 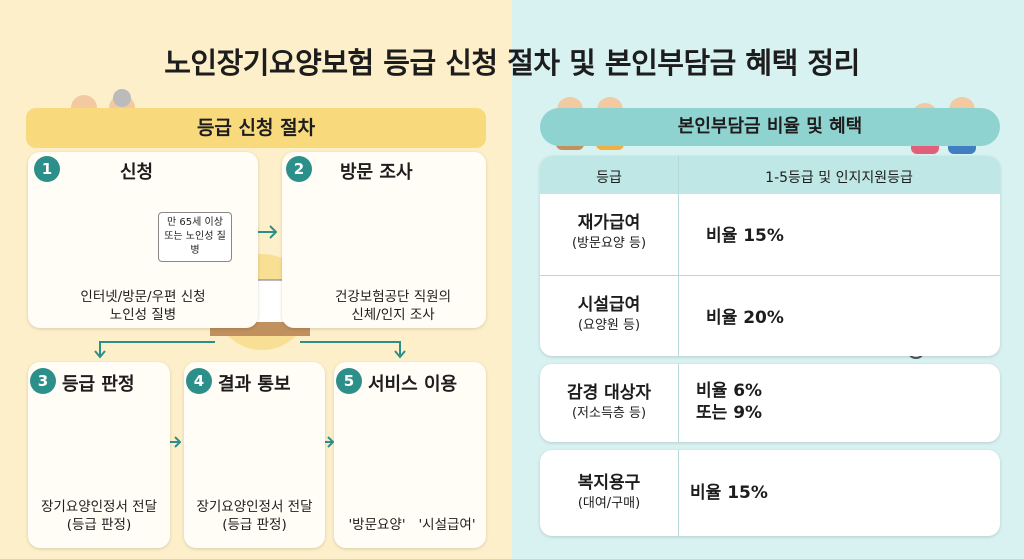 What do you see at coordinates (729, 391) in the screenshot?
I see `rate-line: 비율 6%` at bounding box center [729, 391].